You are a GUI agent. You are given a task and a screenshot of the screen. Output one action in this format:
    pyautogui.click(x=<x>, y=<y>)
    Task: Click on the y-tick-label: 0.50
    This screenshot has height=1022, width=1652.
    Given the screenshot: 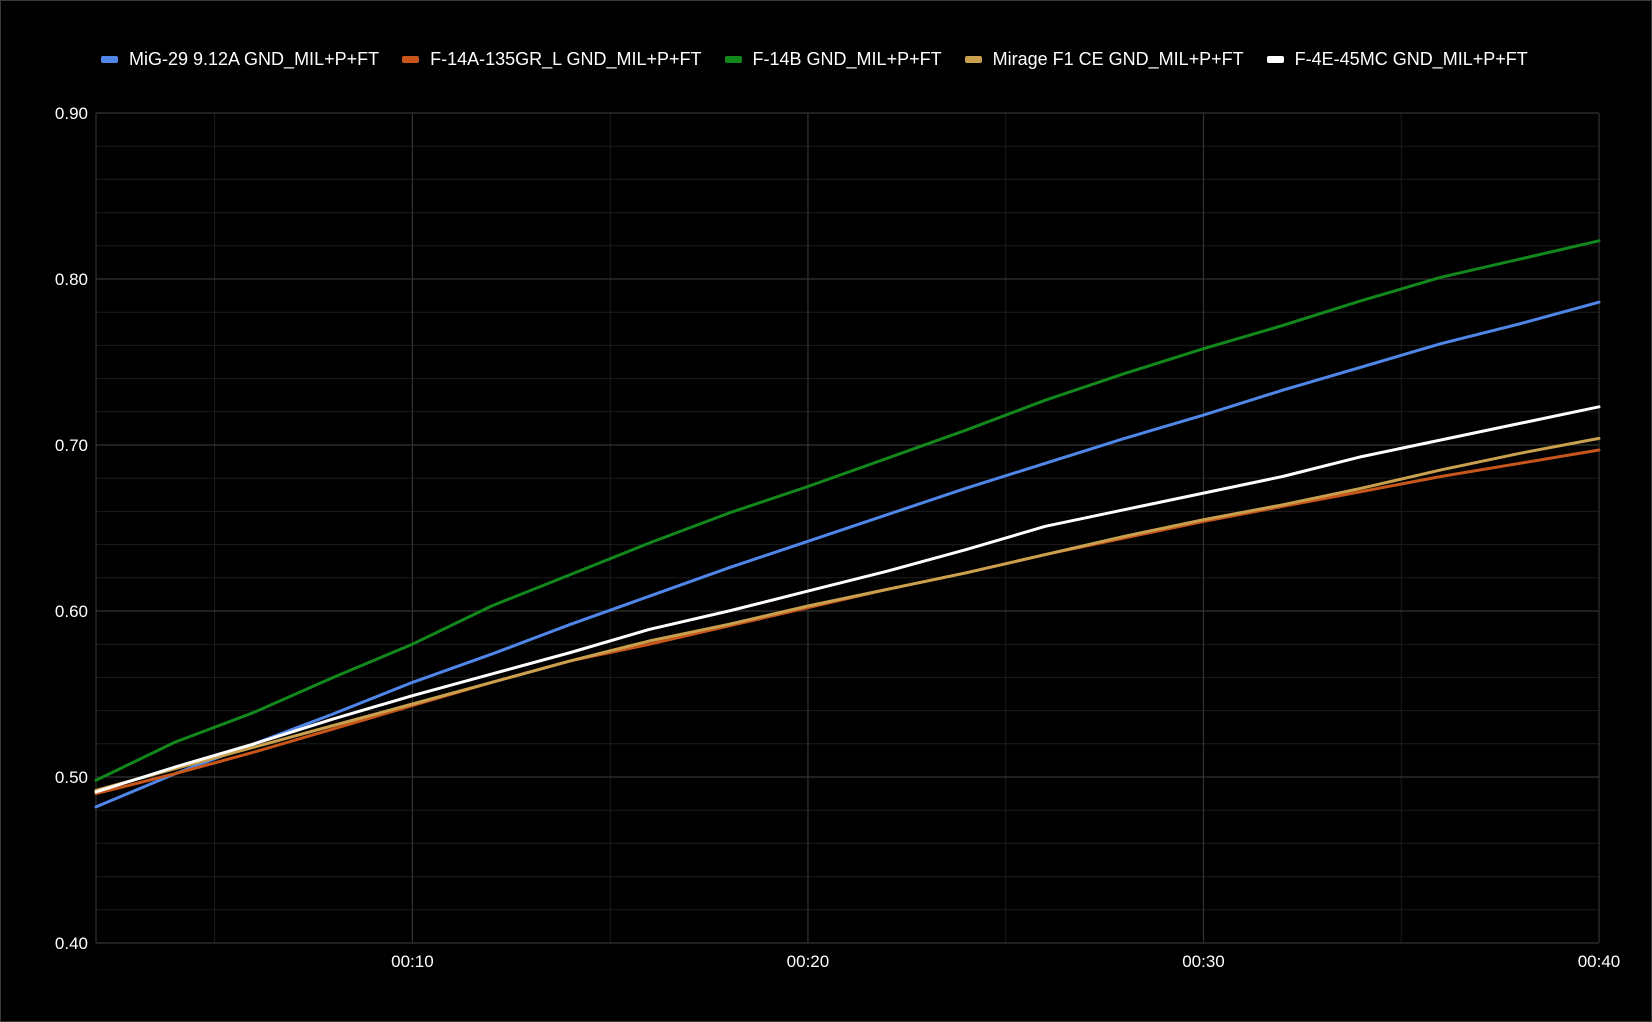 What is the action you would take?
    pyautogui.click(x=71, y=777)
    